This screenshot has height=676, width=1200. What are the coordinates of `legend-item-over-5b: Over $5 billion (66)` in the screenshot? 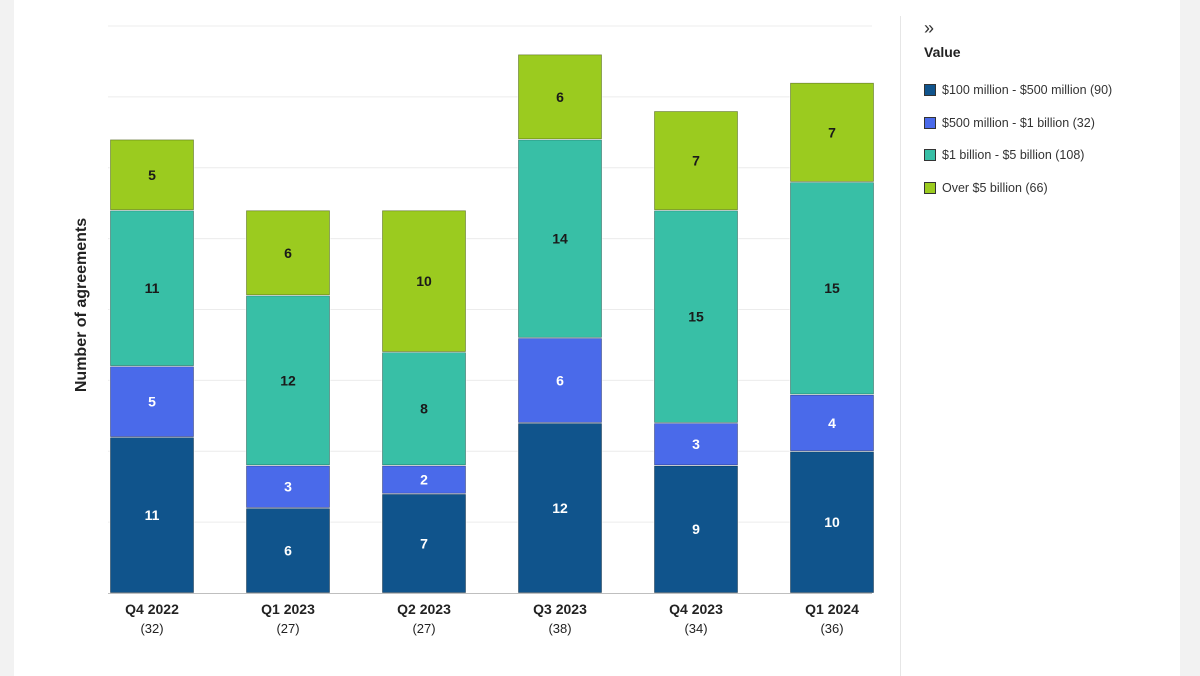 It's located at (1044, 188).